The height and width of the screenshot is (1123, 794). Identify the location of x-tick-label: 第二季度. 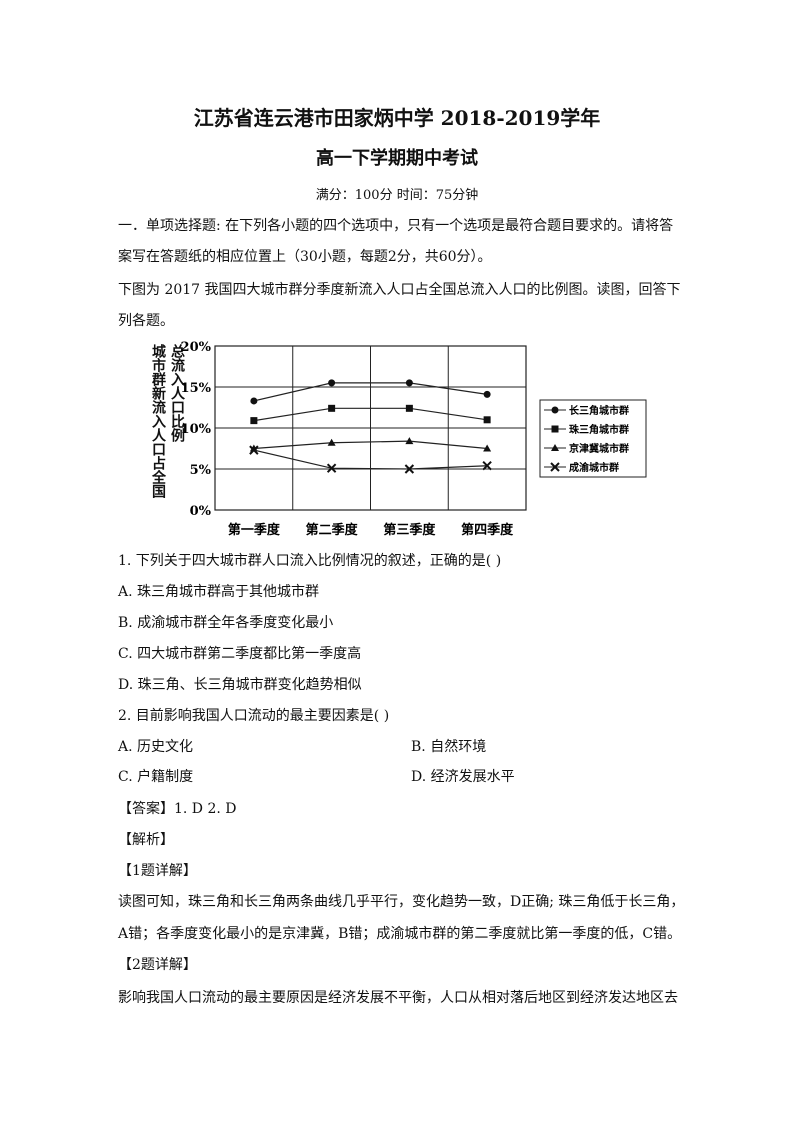
(332, 530).